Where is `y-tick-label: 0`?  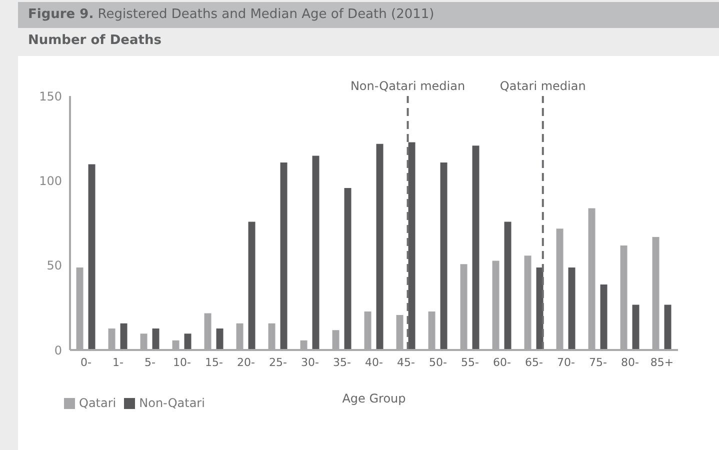
y-tick-label: 0 is located at coordinates (58, 350).